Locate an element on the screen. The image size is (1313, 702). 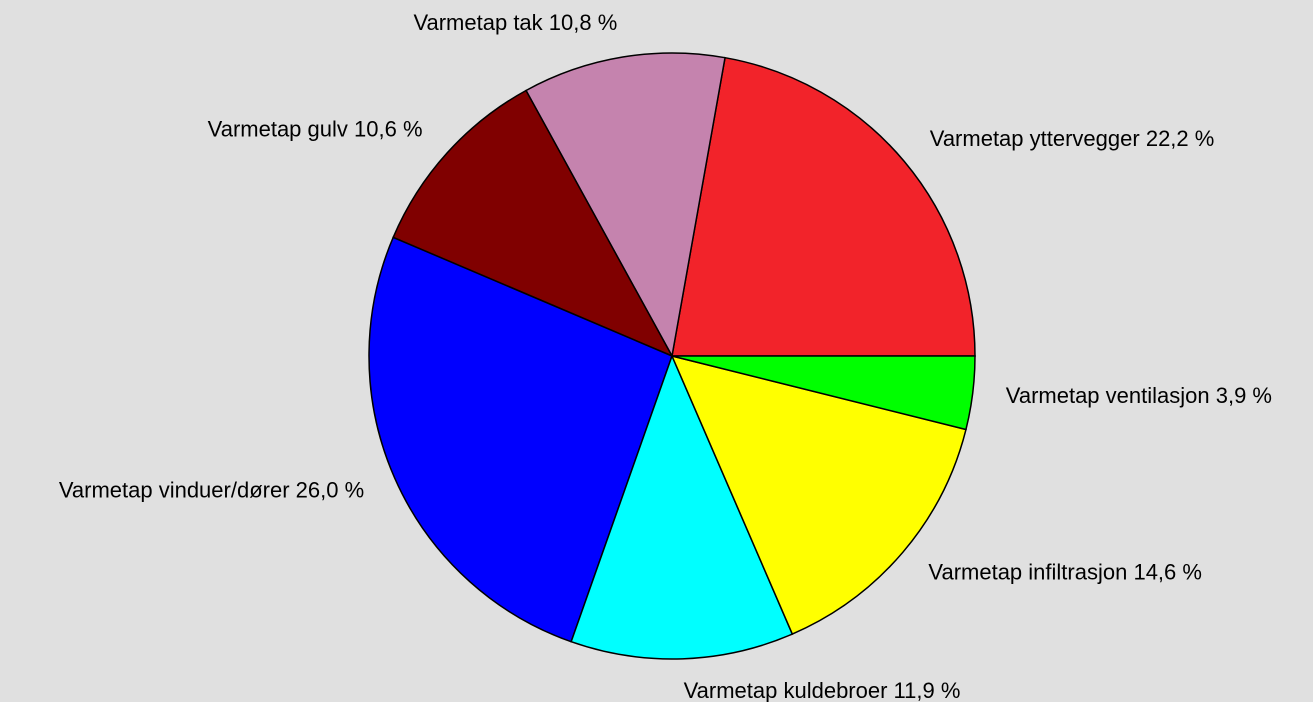
slice-label: Varmetap infiltrasjon 14,6 % is located at coordinates (1065, 571).